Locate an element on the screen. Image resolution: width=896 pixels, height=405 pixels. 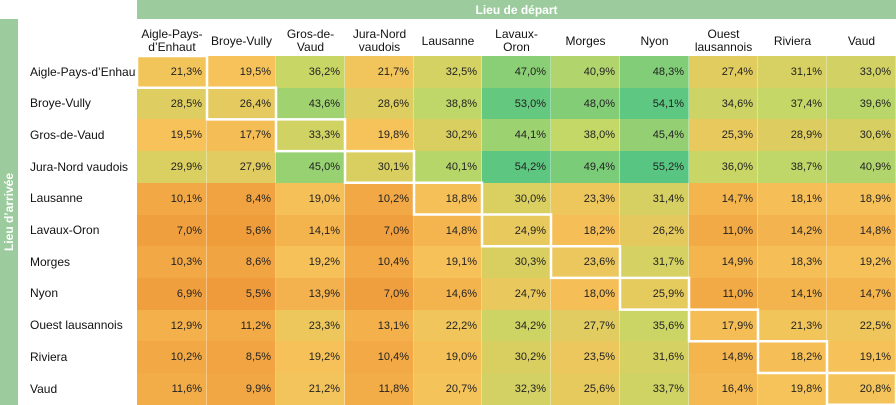
heatmap-cell: 33,7% is located at coordinates (654, 389).